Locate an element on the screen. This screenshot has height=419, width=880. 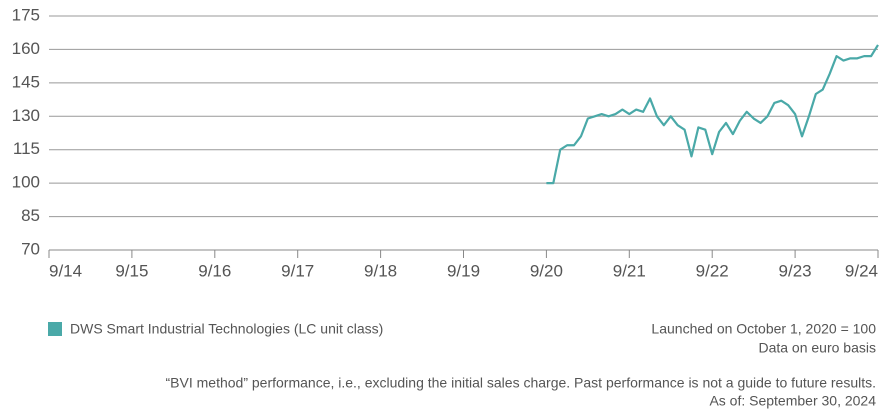
line is located at coordinates (712, 114).